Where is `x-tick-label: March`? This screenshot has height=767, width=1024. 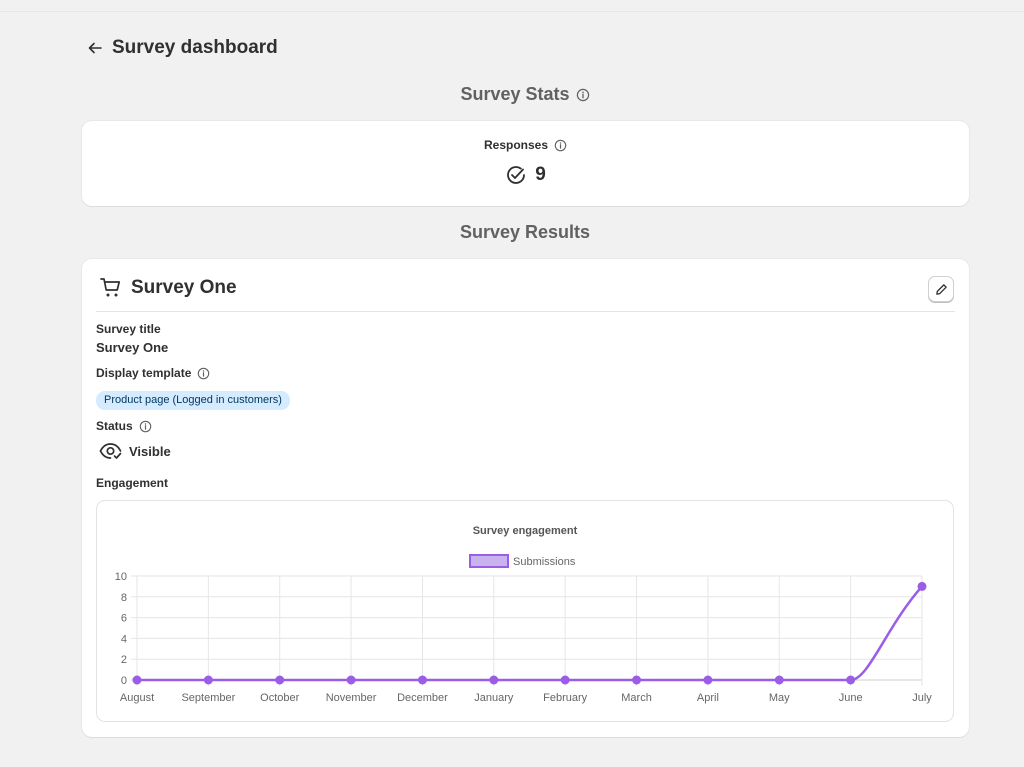
x-tick-label: March is located at coordinates (636, 698).